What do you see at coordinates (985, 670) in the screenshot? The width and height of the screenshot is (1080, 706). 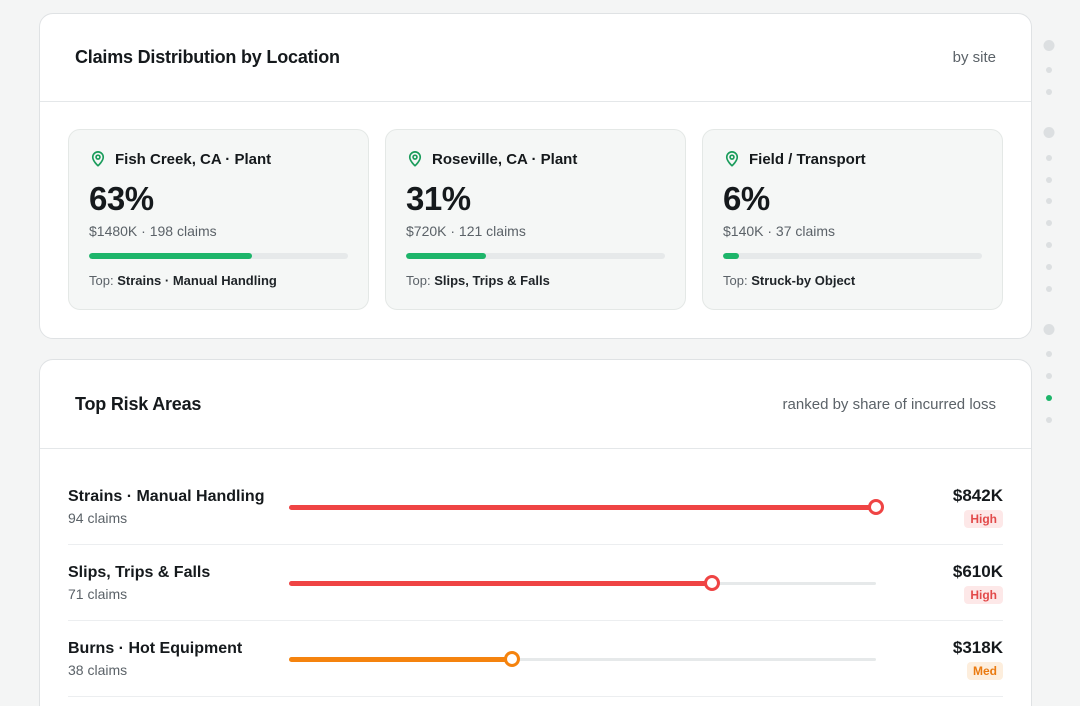 I see `risk-level-badge: Med` at bounding box center [985, 670].